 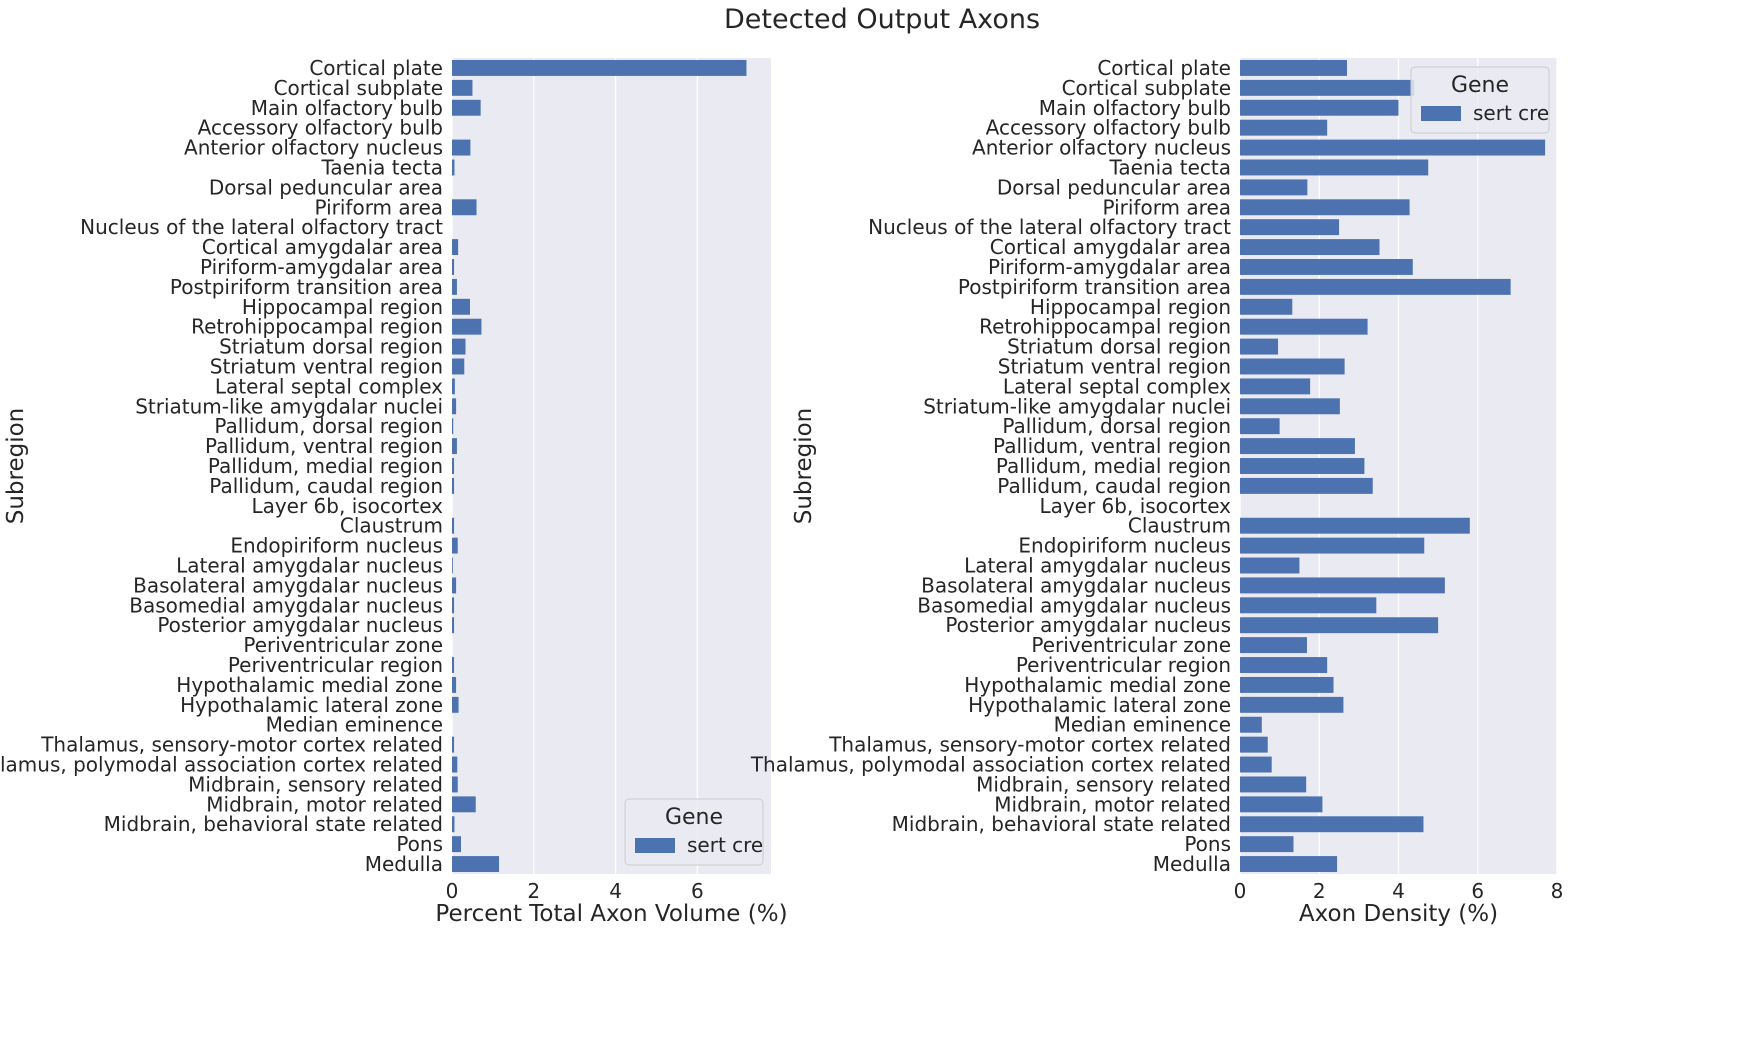 I want to click on y-tick-label: Cortical subplate, so click(x=358, y=88).